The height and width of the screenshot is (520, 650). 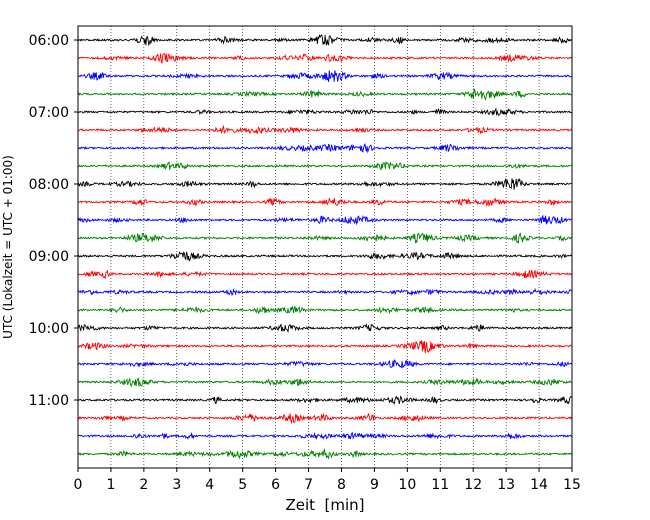 What do you see at coordinates (8, 247) in the screenshot?
I see `y-axis-label: UTC (Lokalzeit = UTC + 01:00)` at bounding box center [8, 247].